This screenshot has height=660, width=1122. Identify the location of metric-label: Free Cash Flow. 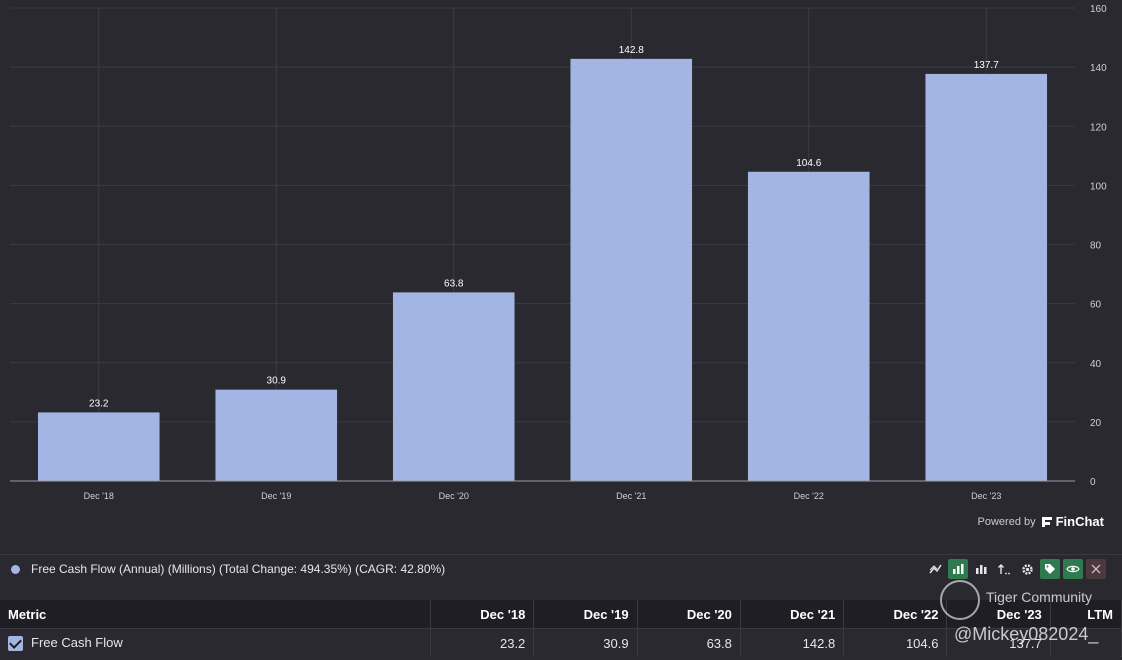
(77, 642).